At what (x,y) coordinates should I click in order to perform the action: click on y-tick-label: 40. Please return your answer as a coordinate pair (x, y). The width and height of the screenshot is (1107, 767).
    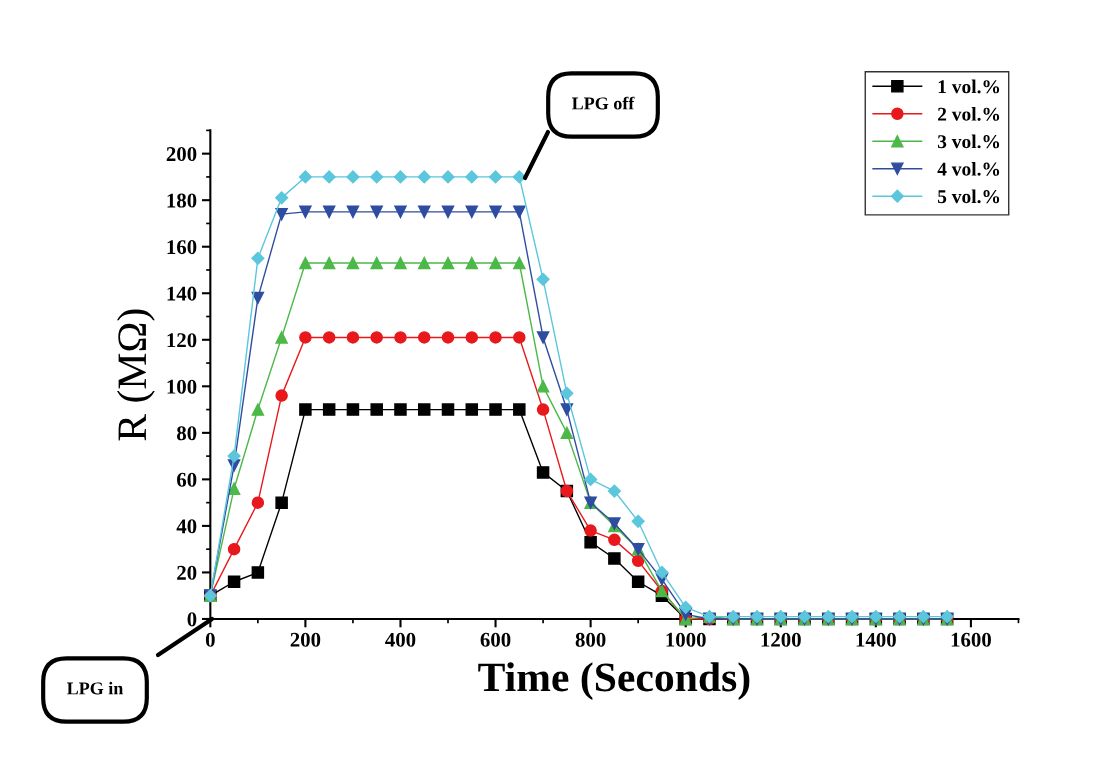
    Looking at the image, I should click on (186, 526).